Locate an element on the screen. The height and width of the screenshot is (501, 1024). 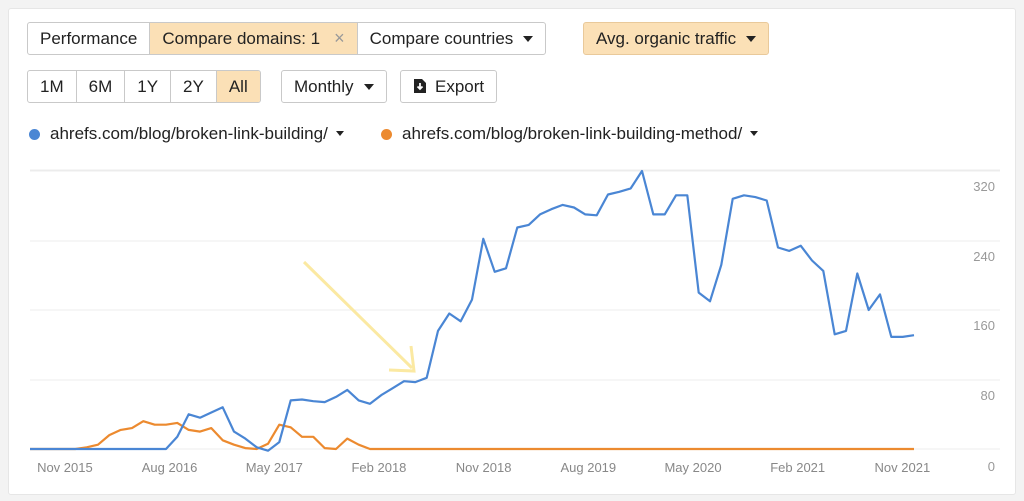
download-icon is located at coordinates (420, 86).